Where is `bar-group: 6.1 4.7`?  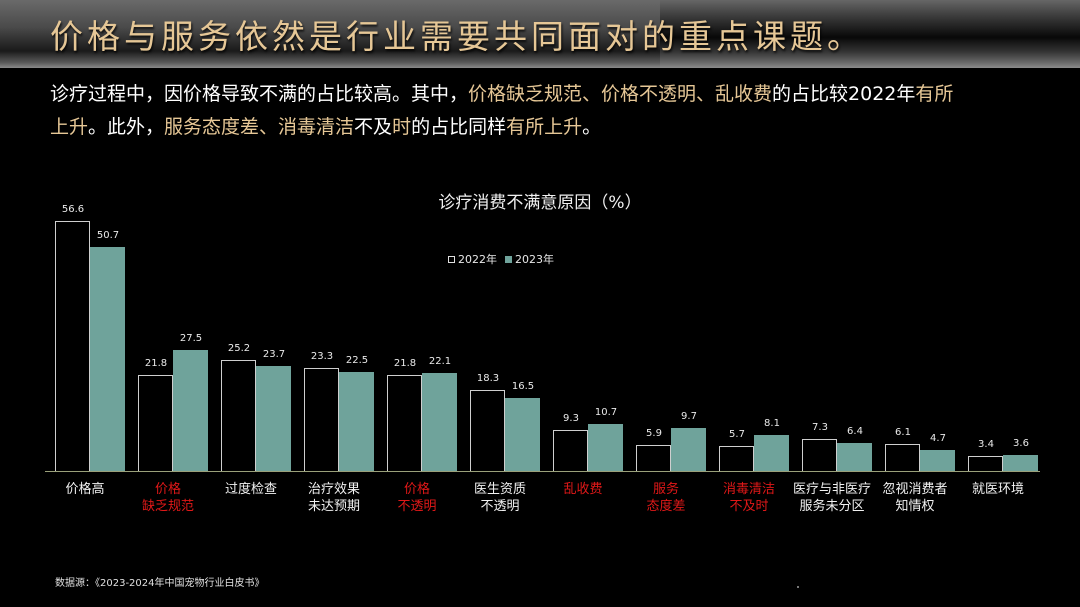 bar-group: 6.1 4.7 is located at coordinates (917, 335).